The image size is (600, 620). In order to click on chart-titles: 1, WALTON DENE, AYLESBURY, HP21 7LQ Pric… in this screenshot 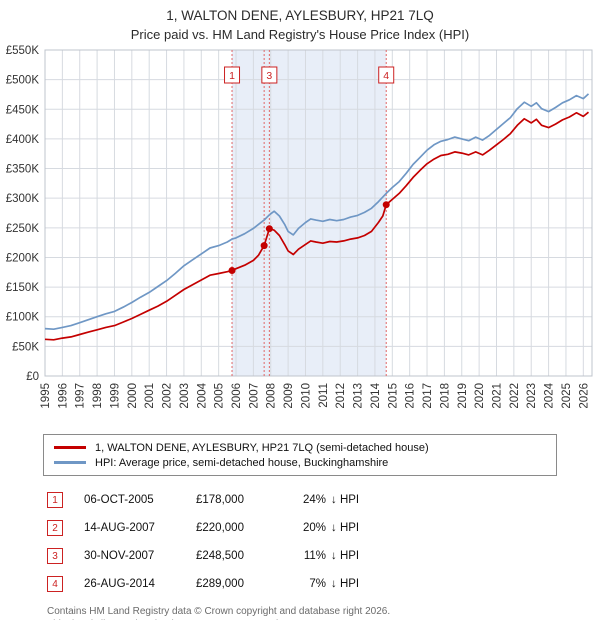, I will do `click(300, 22)`.